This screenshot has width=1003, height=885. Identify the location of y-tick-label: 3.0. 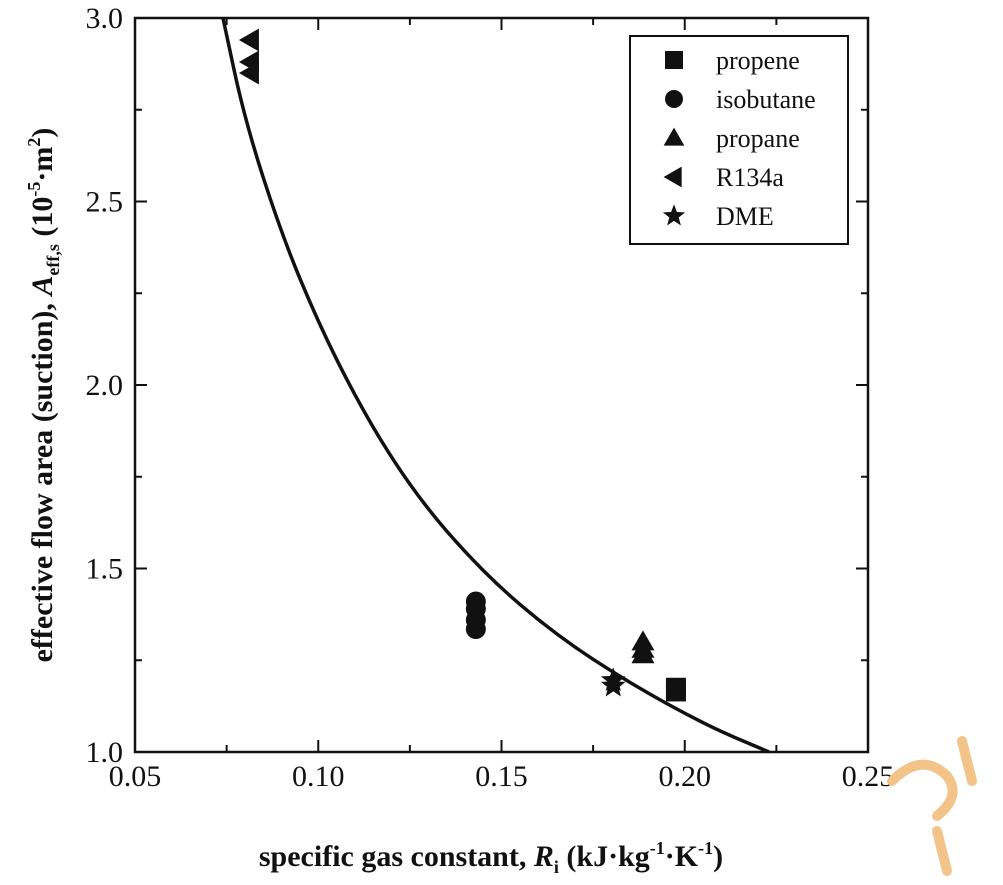
(105, 18).